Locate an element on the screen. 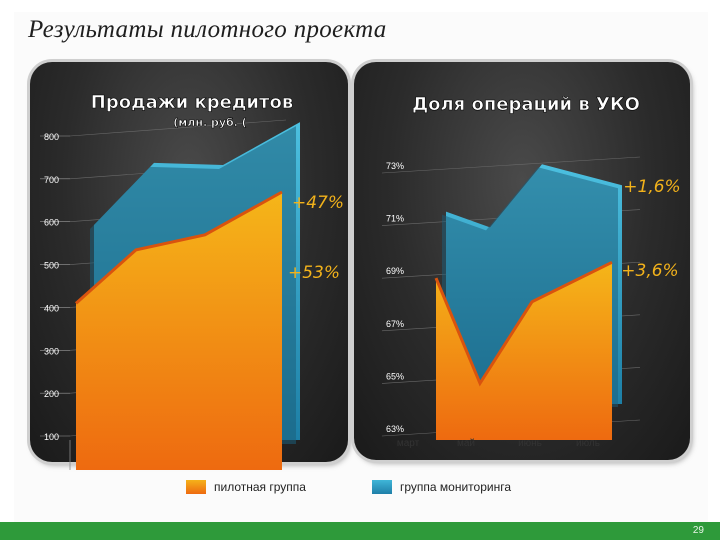 This screenshot has width=720, height=540. share-xticks: март май июнь июль is located at coordinates (498, 443).